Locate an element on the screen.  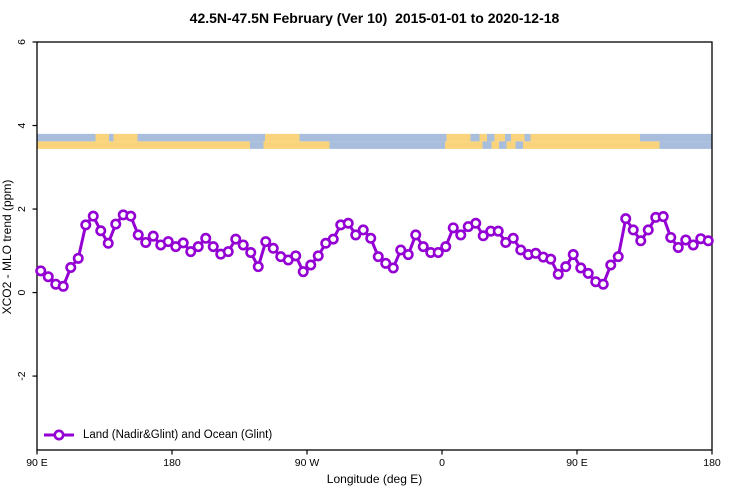
legend-marker-icon is located at coordinates (59, 435).